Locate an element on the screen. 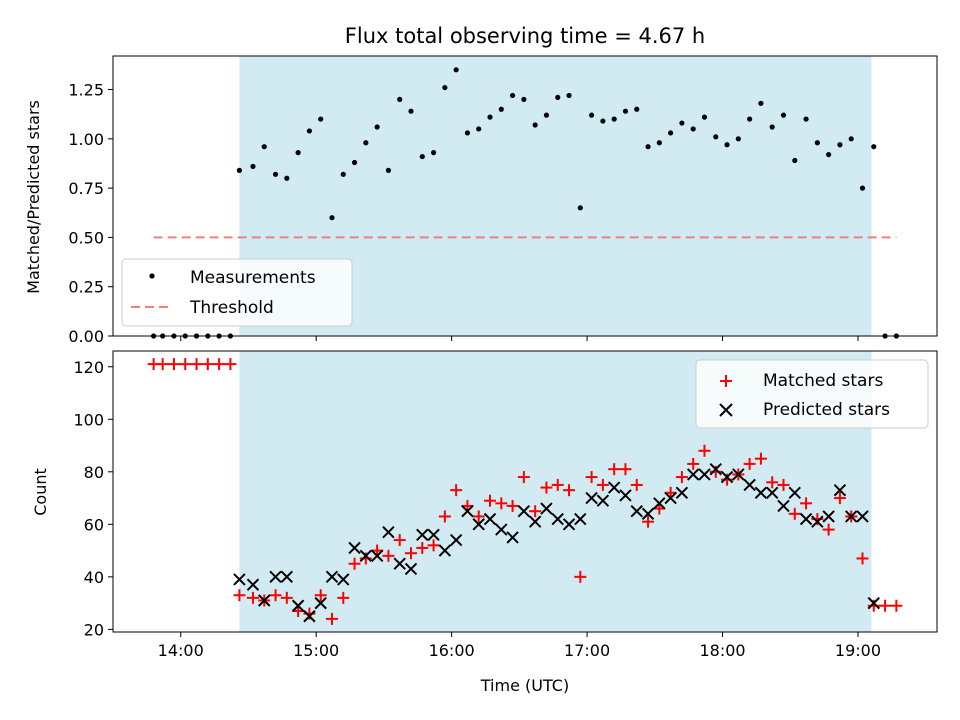 This screenshot has height=720, width=960. legend-label-matched-stars: Matched stars is located at coordinates (823, 381).